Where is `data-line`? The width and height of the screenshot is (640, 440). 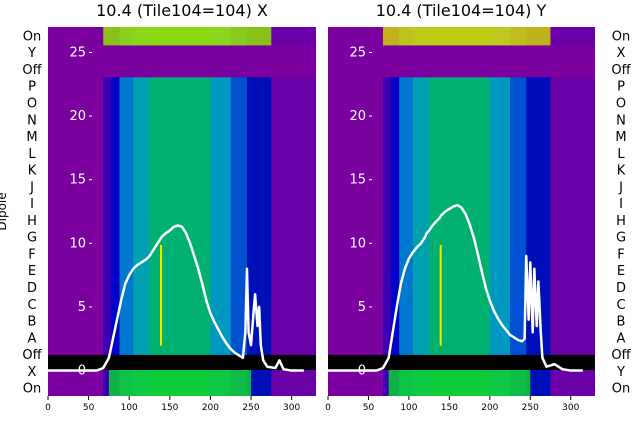
data-line is located at coordinates (176, 298).